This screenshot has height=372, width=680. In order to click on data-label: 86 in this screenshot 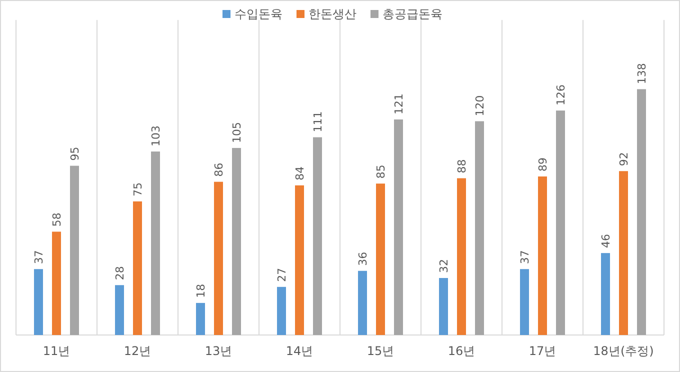, I will do `click(219, 169)`.